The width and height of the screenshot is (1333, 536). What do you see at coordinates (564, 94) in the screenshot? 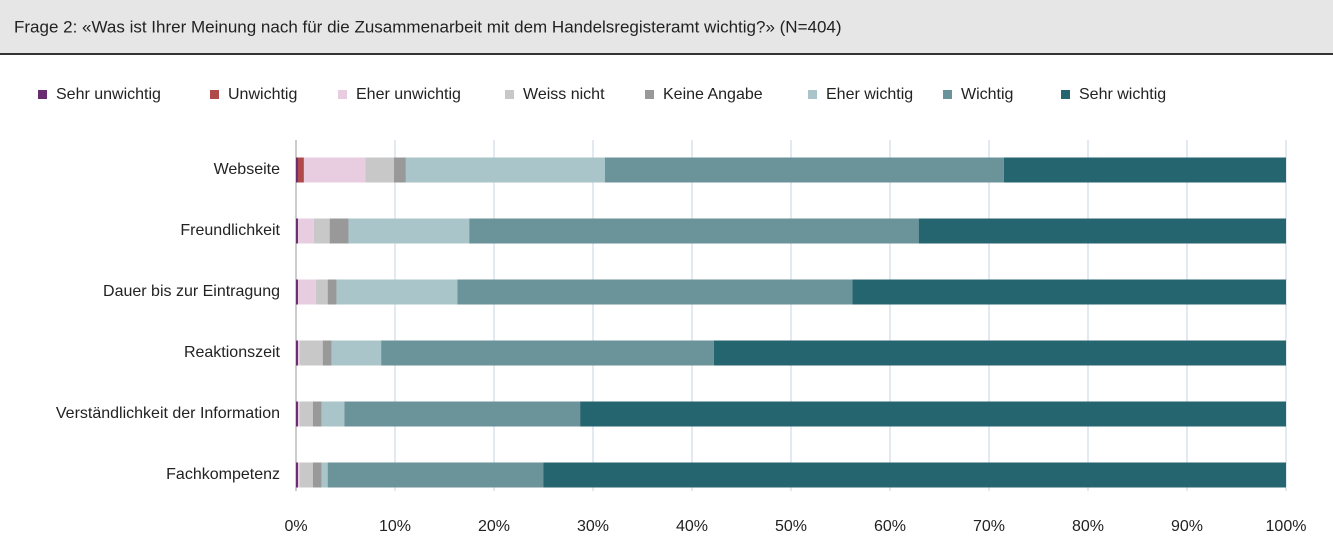
I see `legend-label: Weiss nicht` at bounding box center [564, 94].